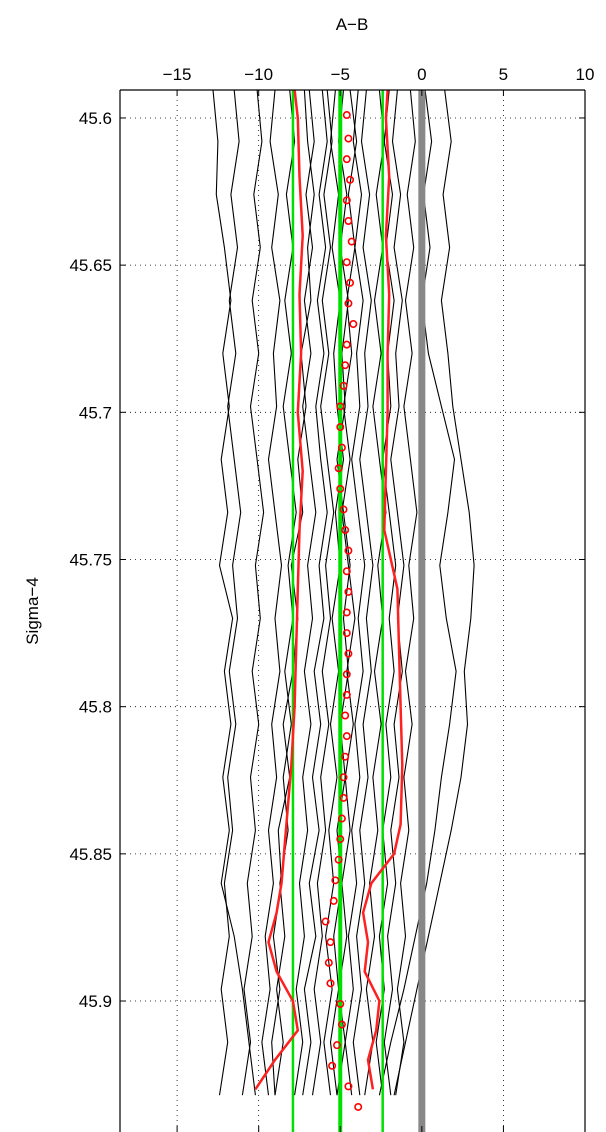 The image size is (606, 1132). Describe the element at coordinates (90, 265) in the screenshot. I see `y-tick-label-1: 45.65` at that location.